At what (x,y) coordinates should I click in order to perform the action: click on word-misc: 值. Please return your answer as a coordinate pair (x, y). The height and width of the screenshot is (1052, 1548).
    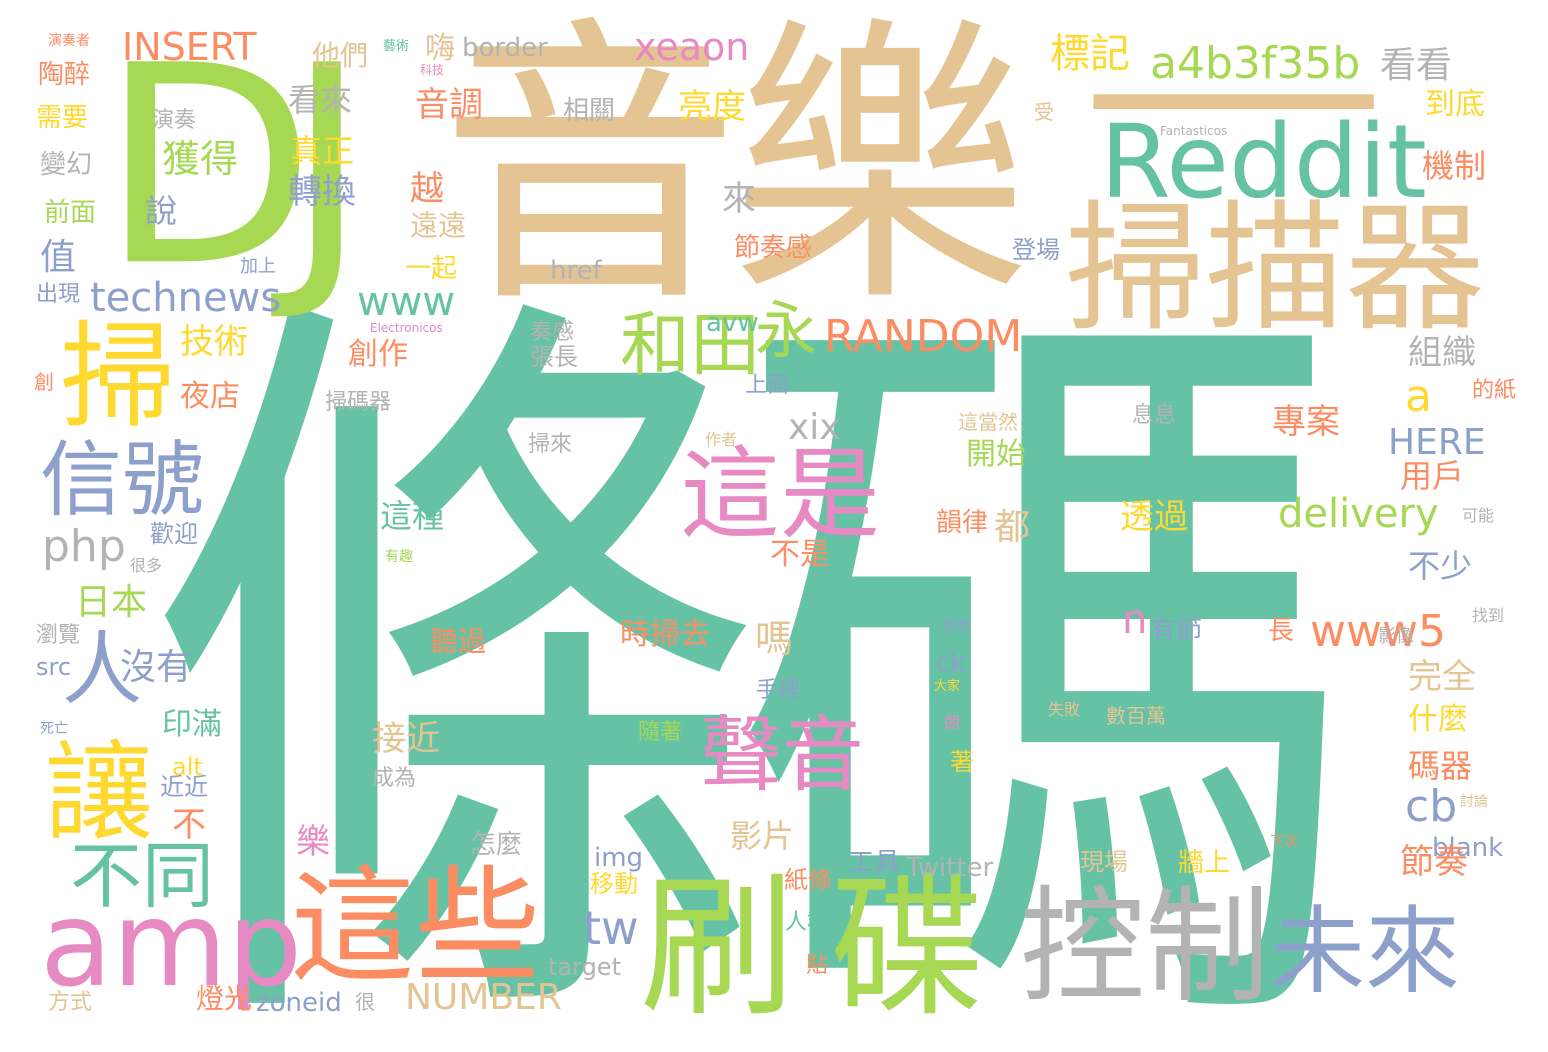
    Looking at the image, I should click on (58, 257).